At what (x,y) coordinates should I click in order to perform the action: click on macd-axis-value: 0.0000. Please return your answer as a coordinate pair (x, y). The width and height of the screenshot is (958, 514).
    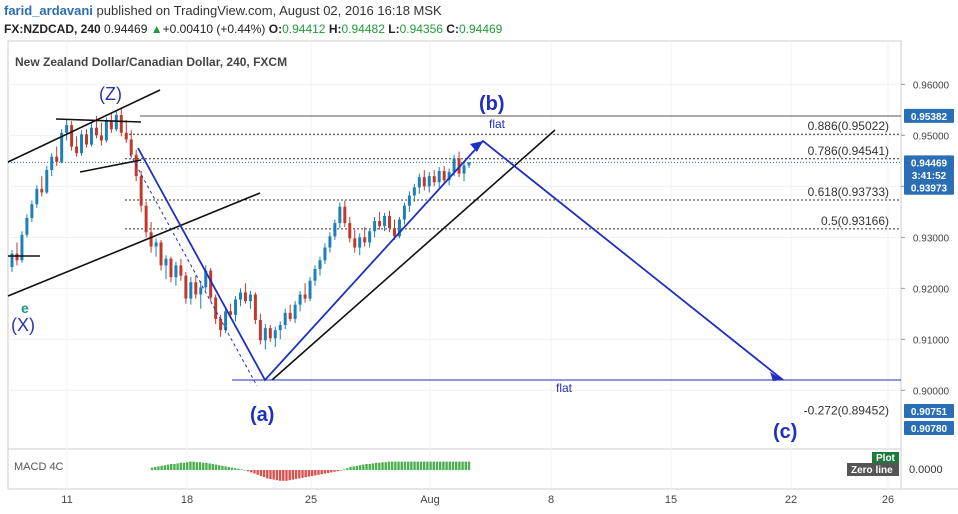
    Looking at the image, I should click on (926, 470).